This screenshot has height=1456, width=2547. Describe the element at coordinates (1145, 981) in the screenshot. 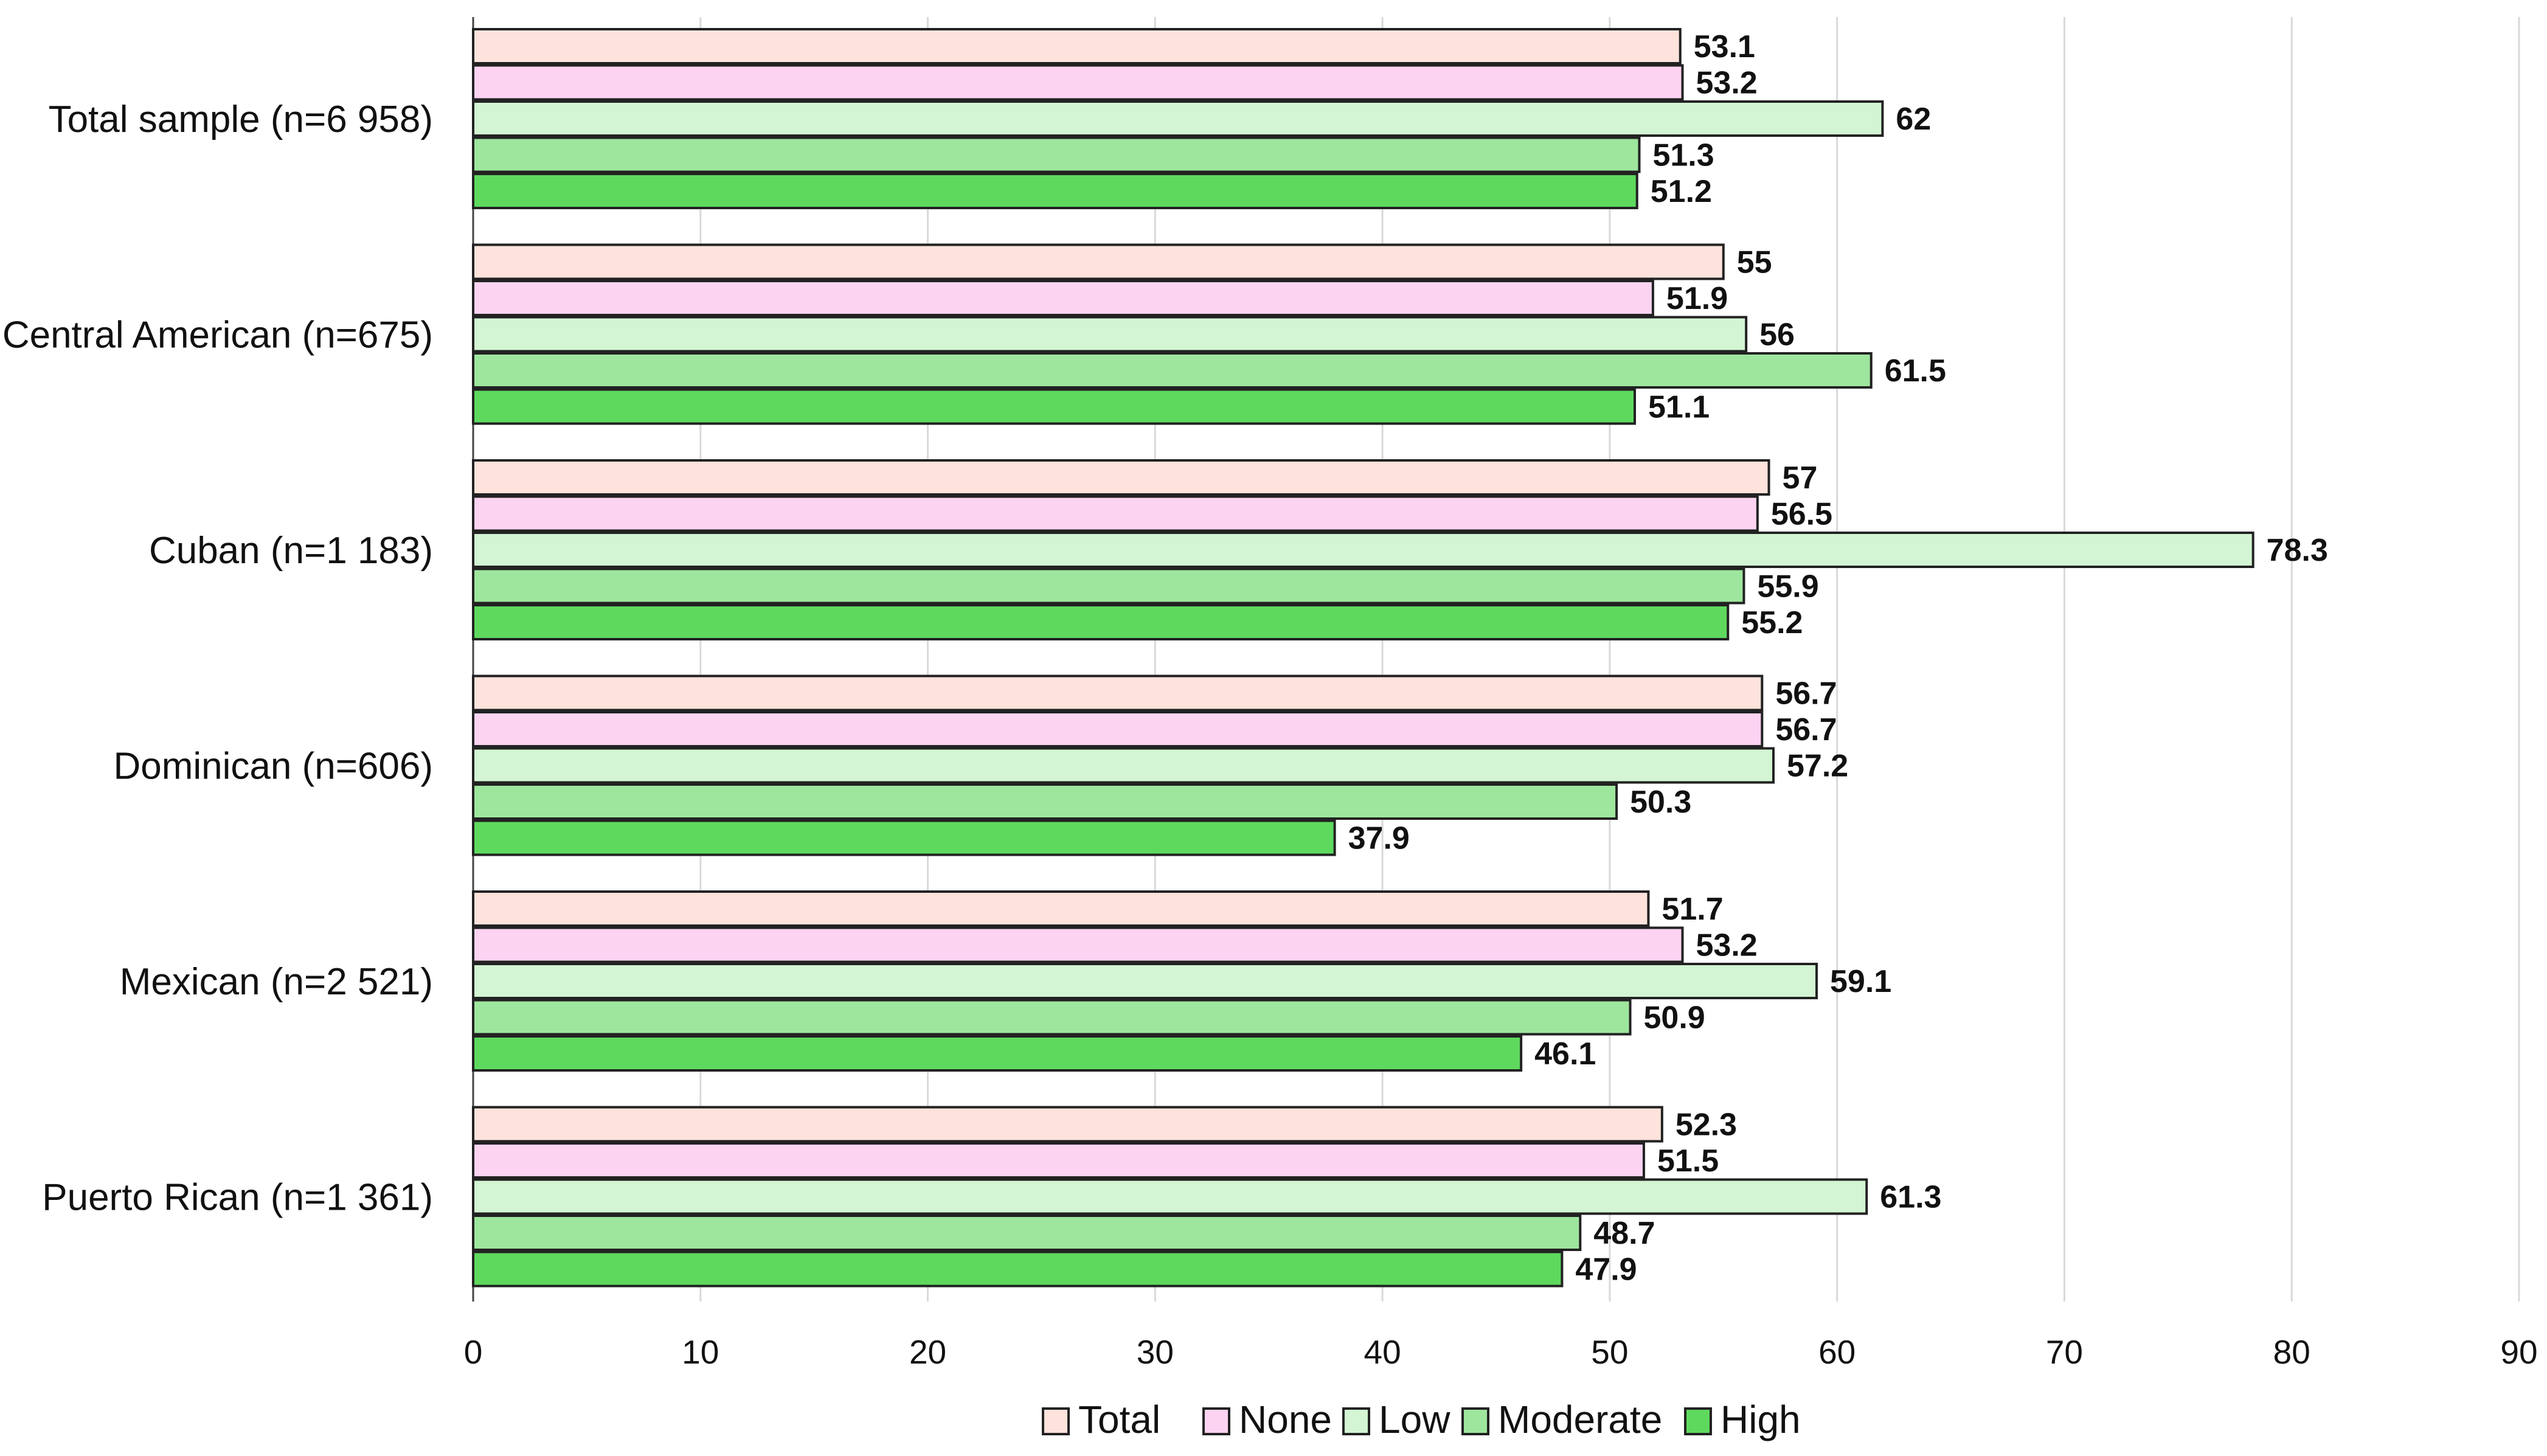

I see `bar-mexican-low` at that location.